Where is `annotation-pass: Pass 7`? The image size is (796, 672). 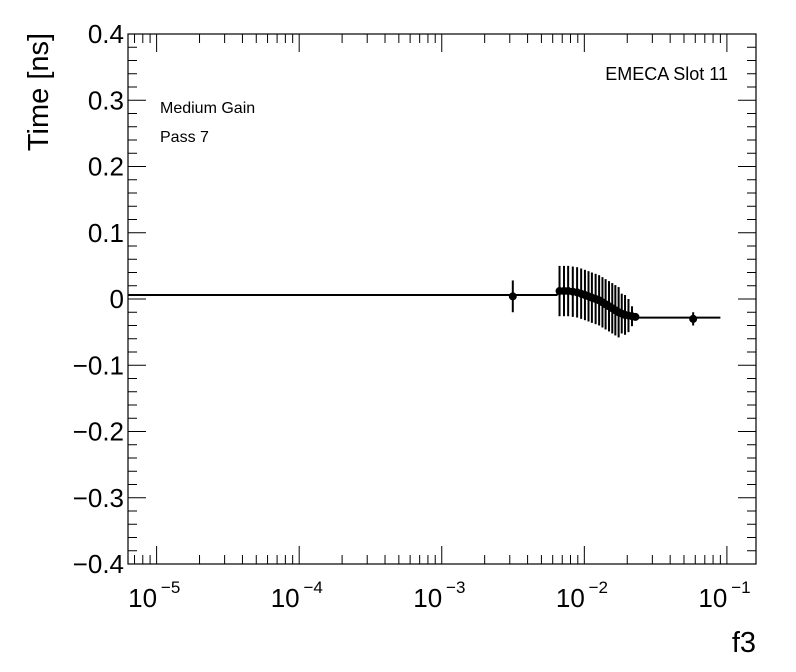 annotation-pass: Pass 7 is located at coordinates (184, 137).